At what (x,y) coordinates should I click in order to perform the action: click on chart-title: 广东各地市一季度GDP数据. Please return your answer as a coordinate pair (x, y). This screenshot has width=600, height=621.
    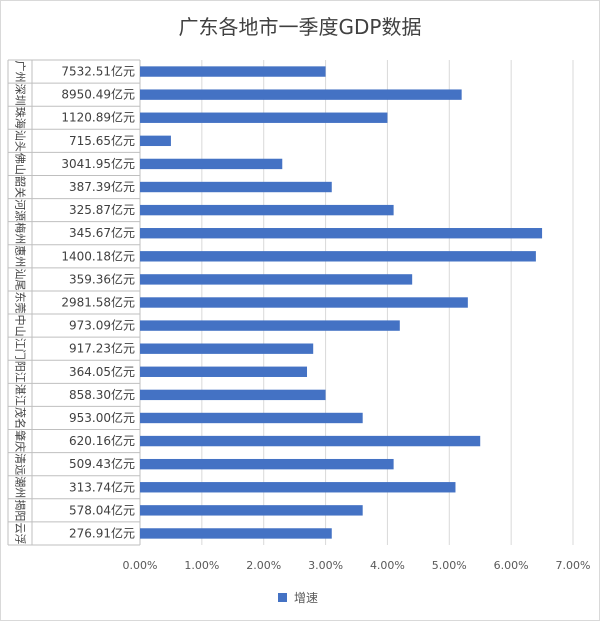
    Looking at the image, I should click on (300, 27).